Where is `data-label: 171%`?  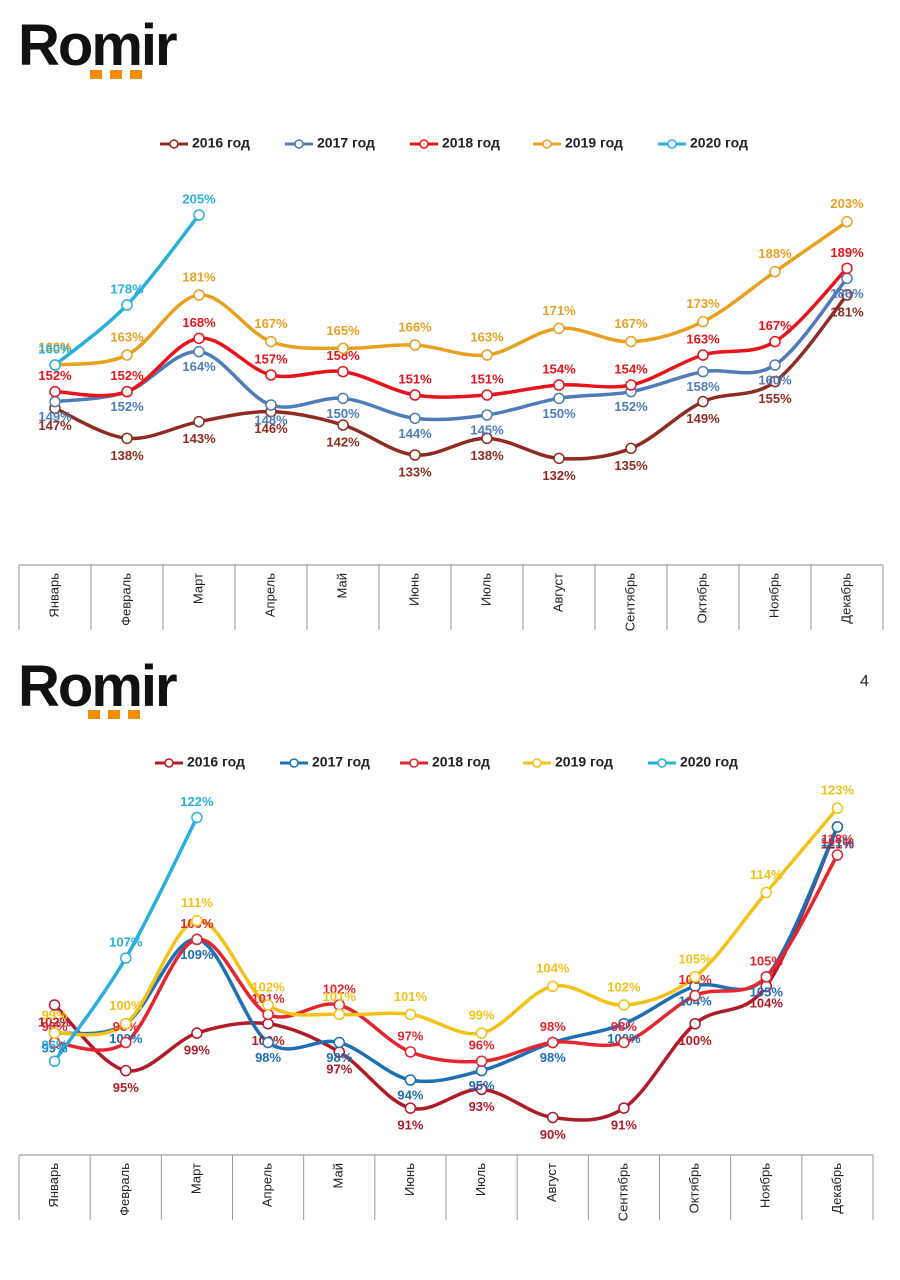 data-label: 171% is located at coordinates (559, 310).